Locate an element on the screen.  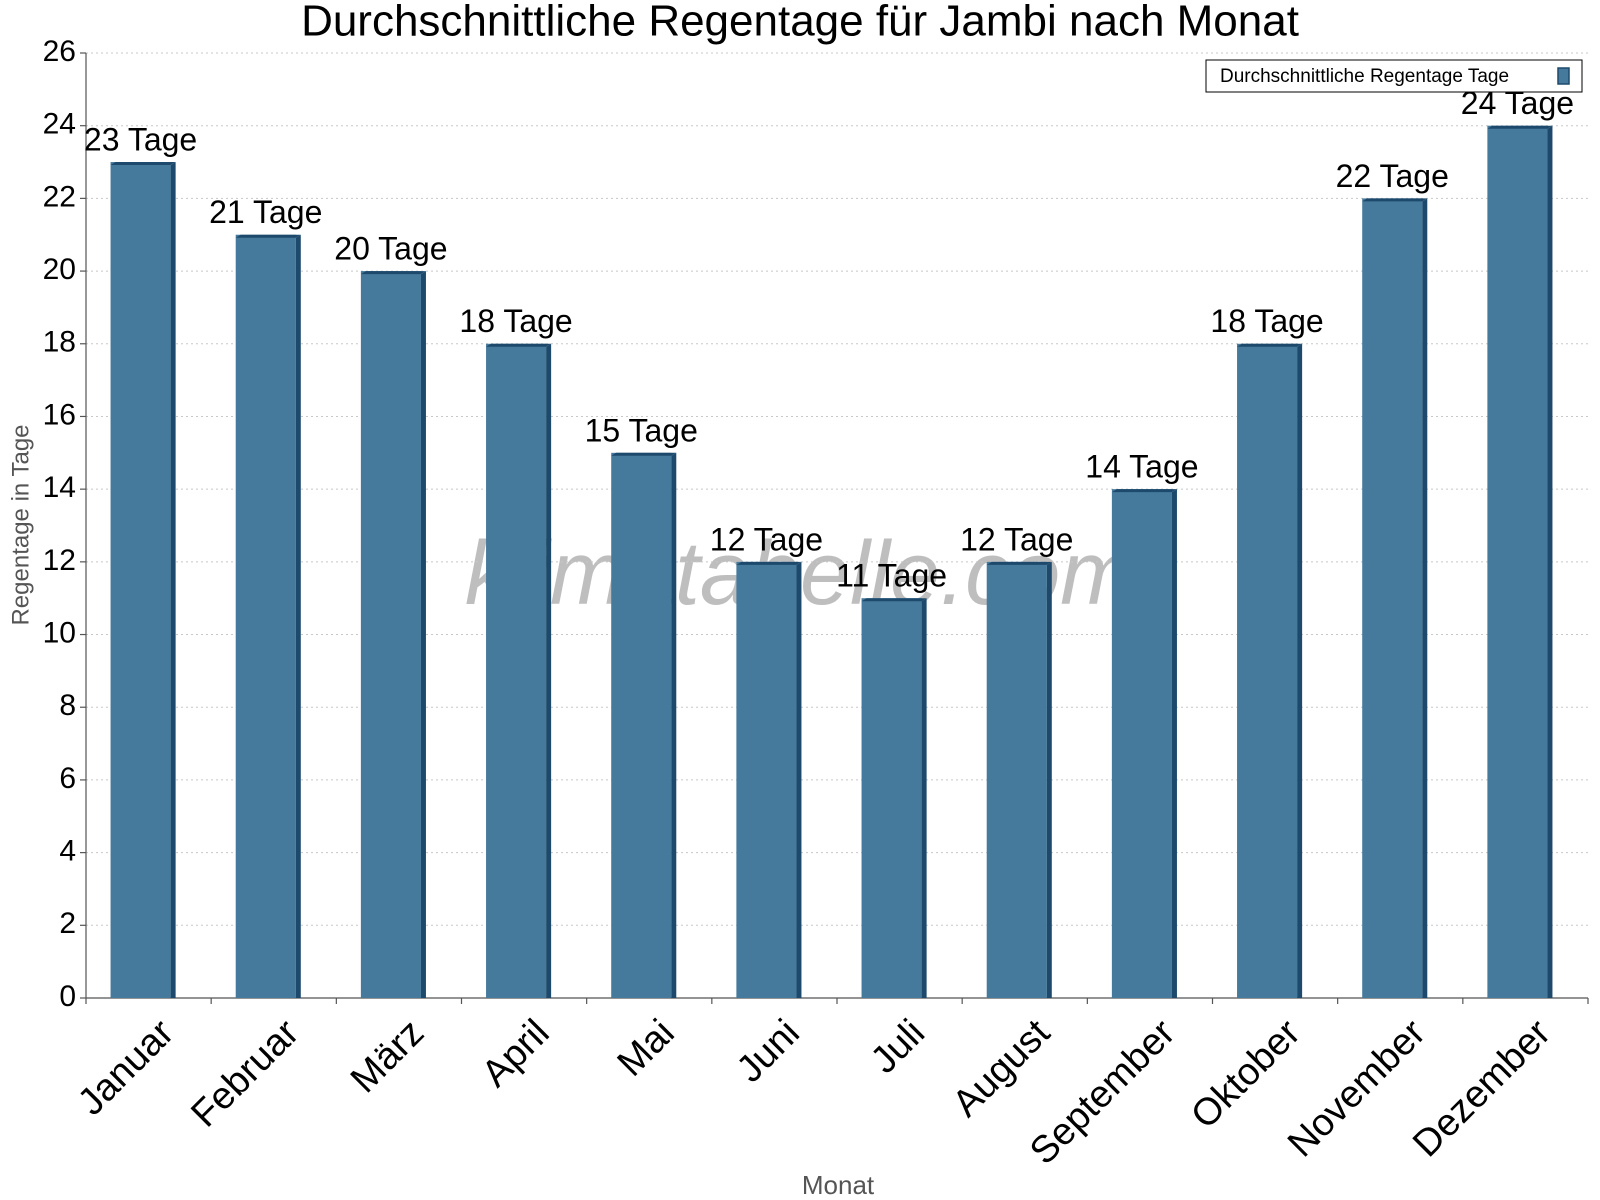
y-tick-label: 12 is located at coordinates (59, 560).